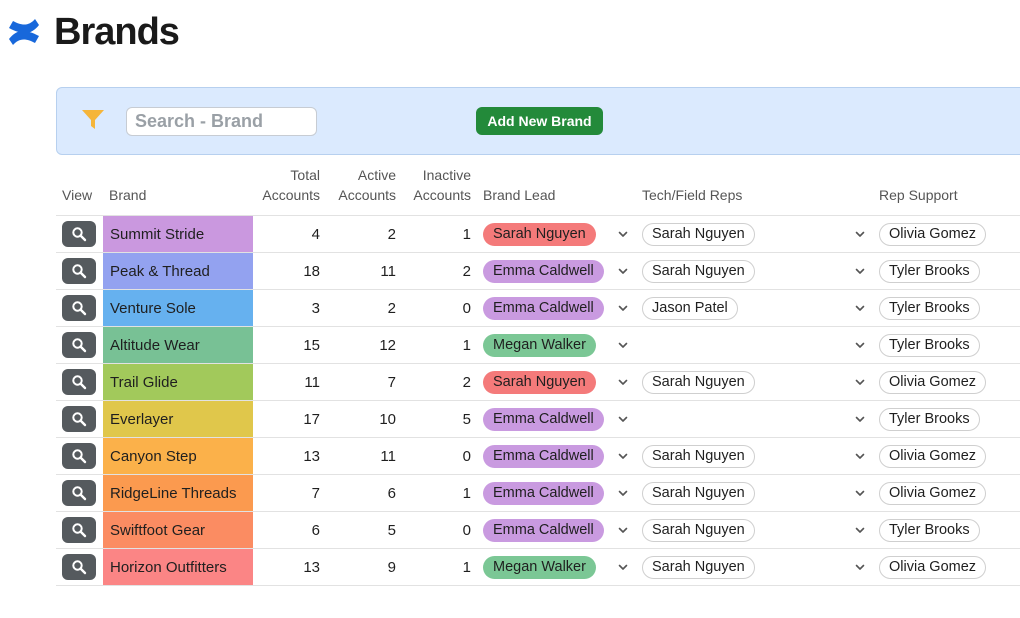 The width and height of the screenshot is (1020, 618). Describe the element at coordinates (311, 419) in the screenshot. I see `total-accounts: 17` at that location.